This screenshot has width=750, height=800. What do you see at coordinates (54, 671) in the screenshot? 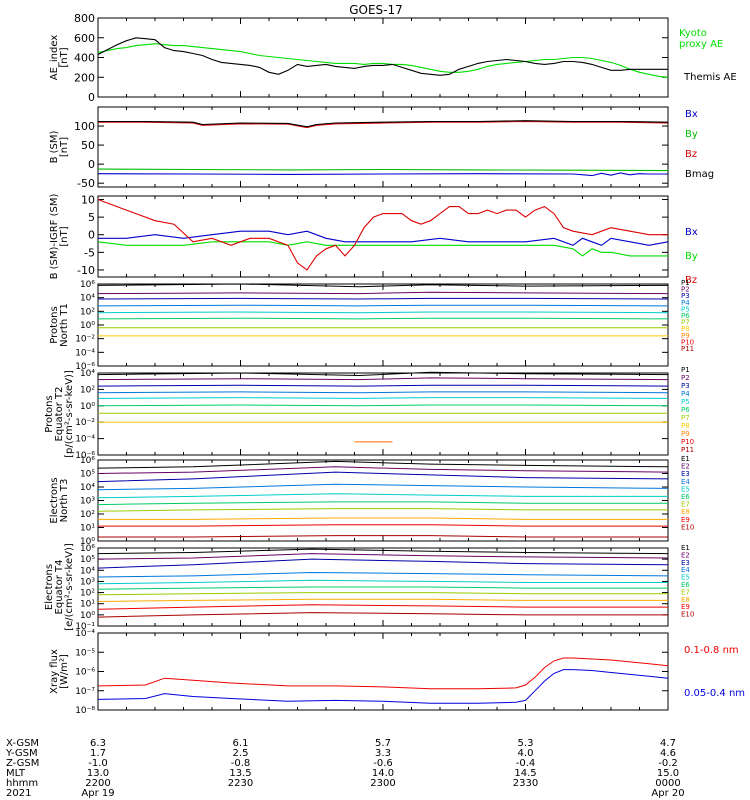
I see `y-axis-label: Xray flux` at bounding box center [54, 671].